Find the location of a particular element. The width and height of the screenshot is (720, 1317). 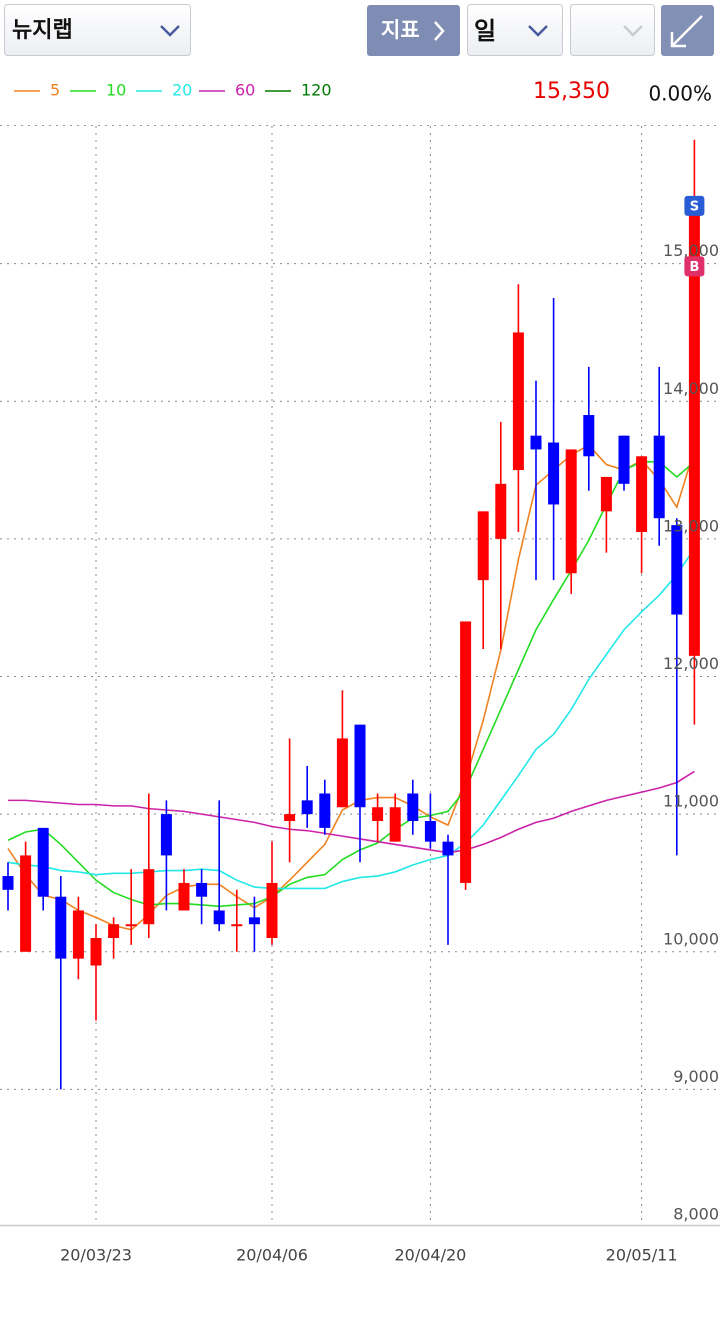

expand-button is located at coordinates (687, 30).